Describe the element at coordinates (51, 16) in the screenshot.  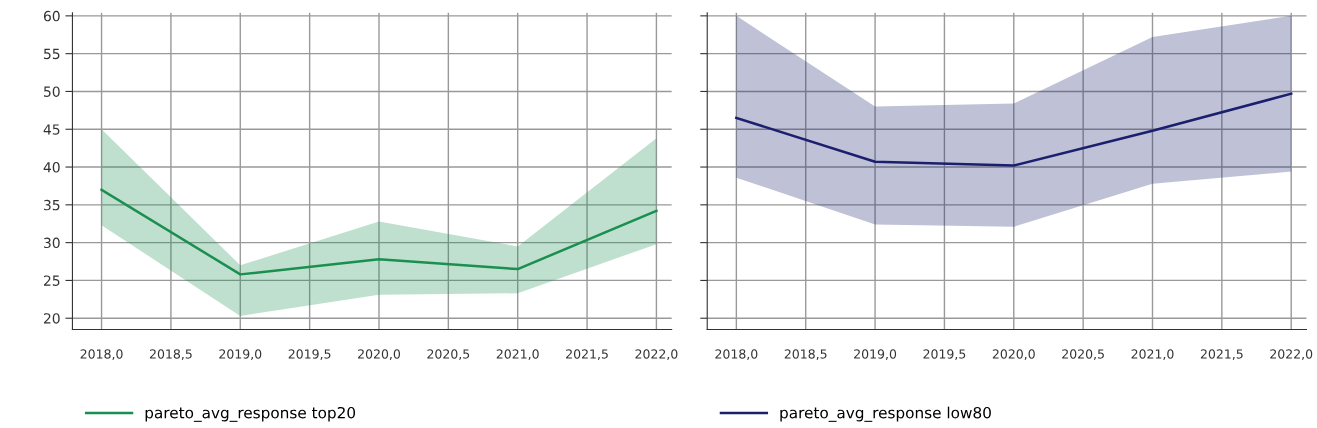
I see `y-tick-label: 60` at that location.